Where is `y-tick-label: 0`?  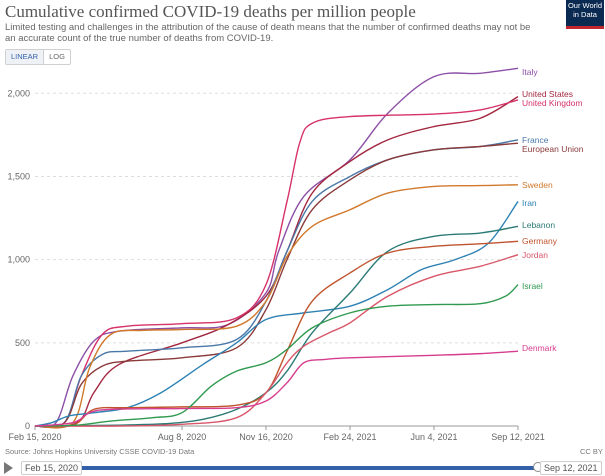
y-tick-label: 0 is located at coordinates (27, 426).